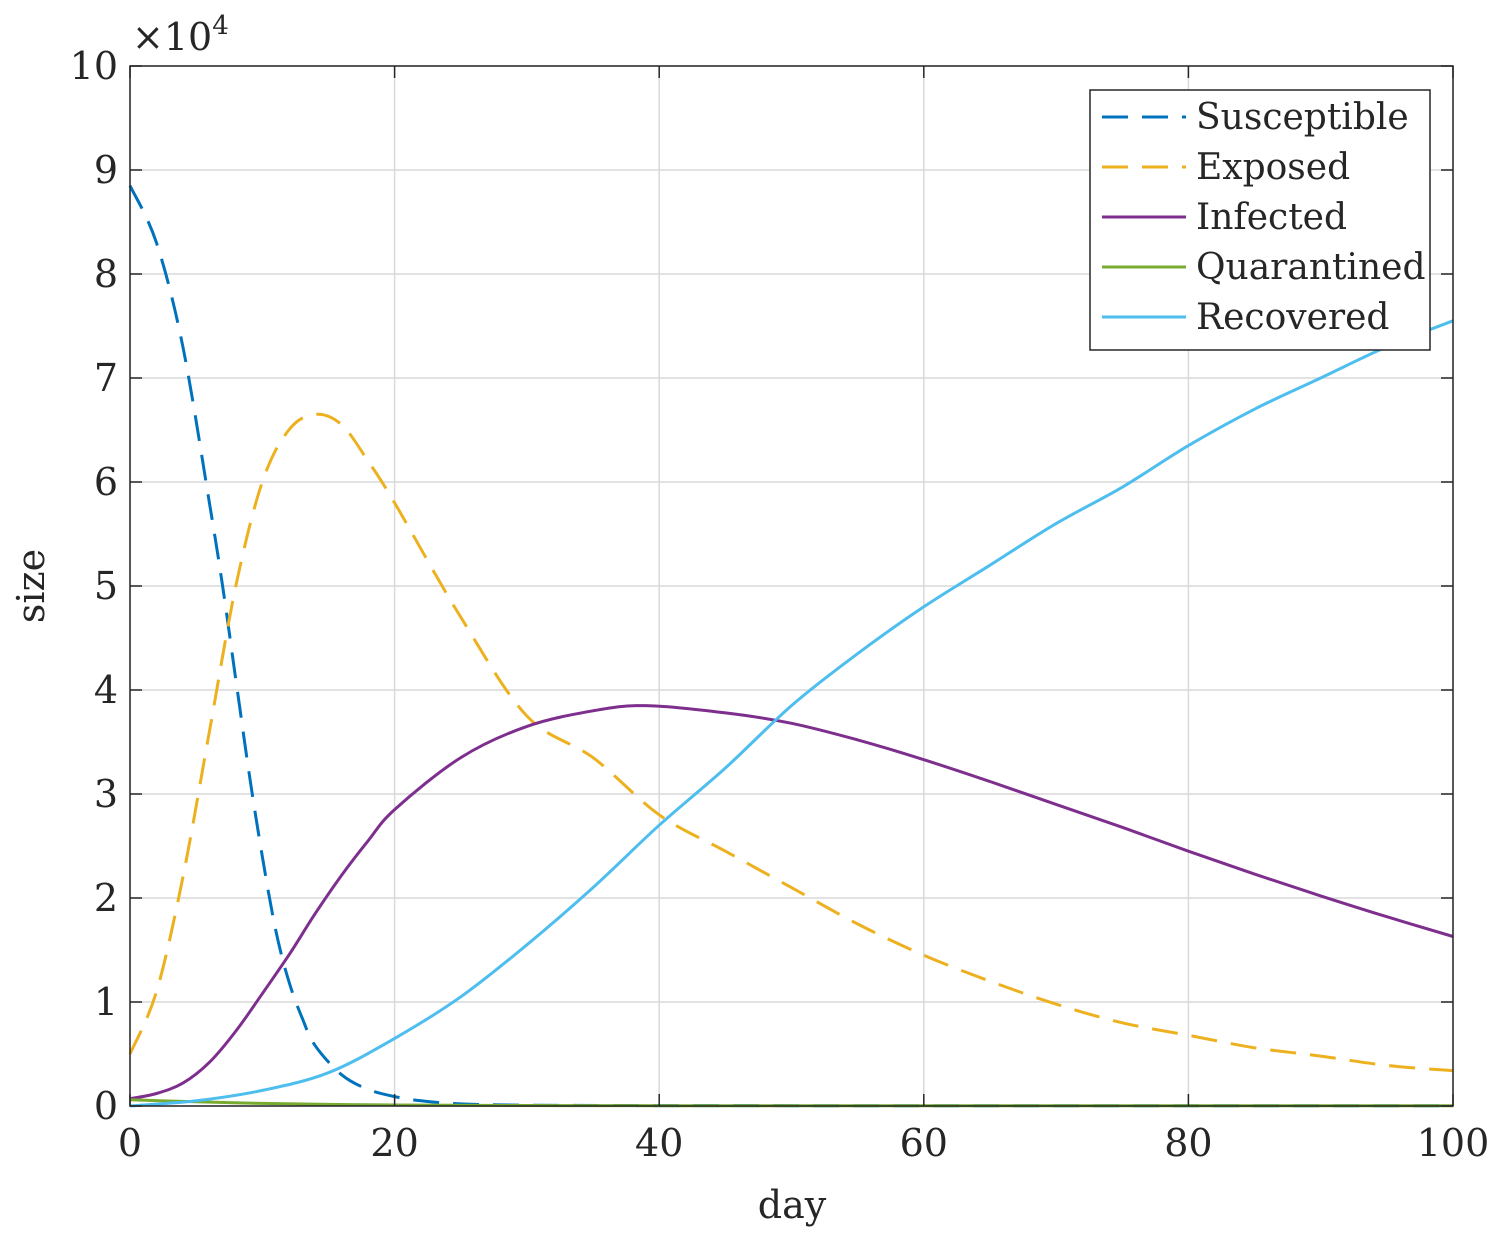 The height and width of the screenshot is (1239, 1500). I want to click on y-tick-label: 9, so click(106, 170).